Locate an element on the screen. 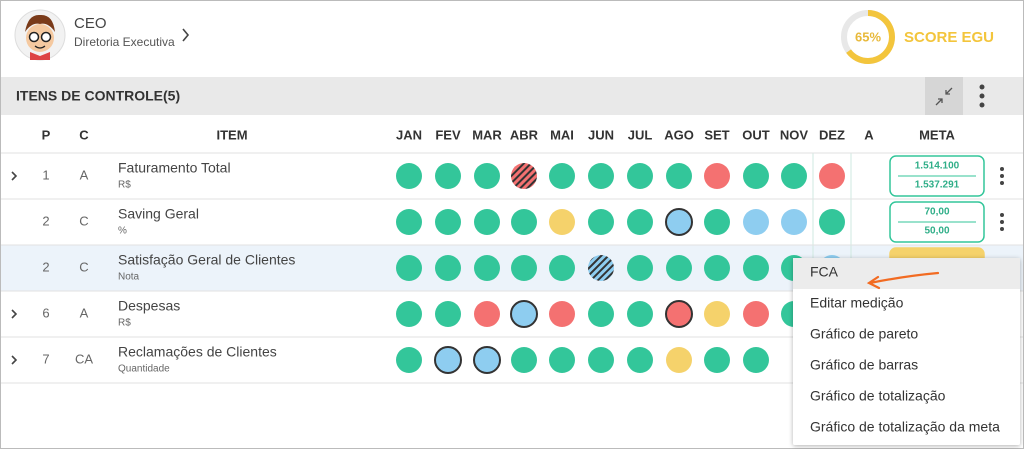 Image resolution: width=1024 pixels, height=449 pixels. row-item: Despesas is located at coordinates (149, 306).